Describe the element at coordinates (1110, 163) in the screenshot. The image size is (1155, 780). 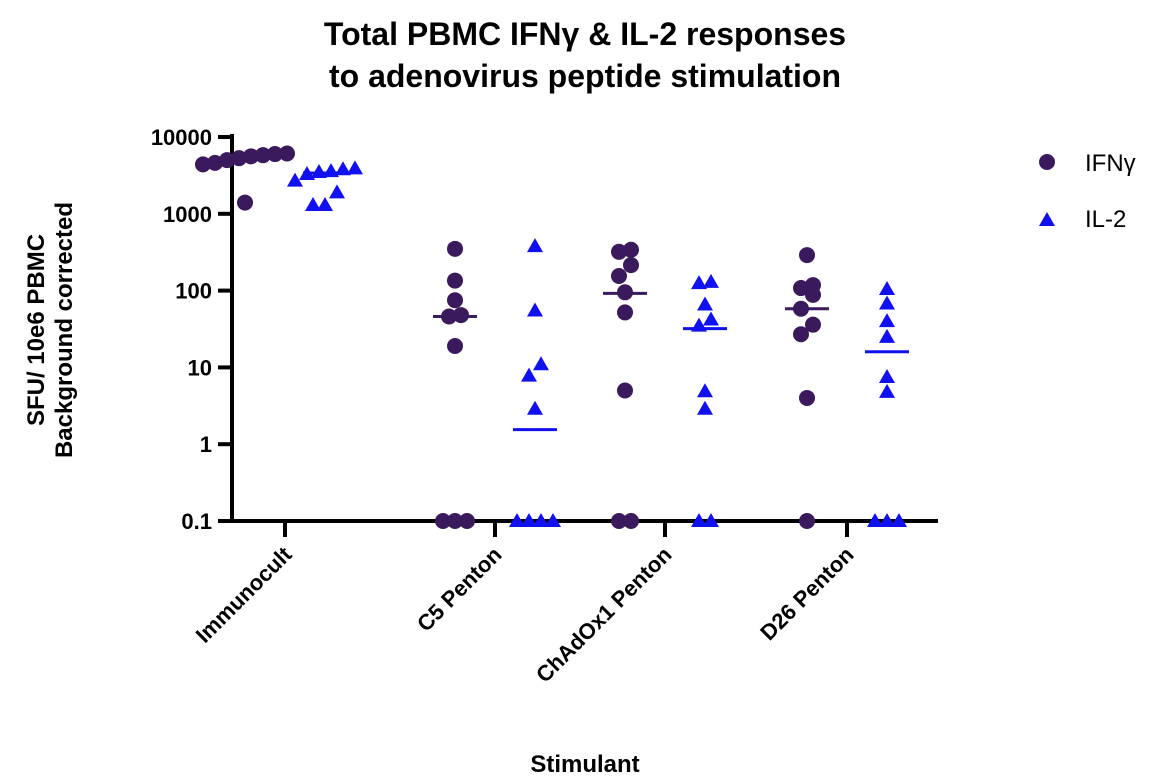
I see `legend-label-ifng: IFNγ` at that location.